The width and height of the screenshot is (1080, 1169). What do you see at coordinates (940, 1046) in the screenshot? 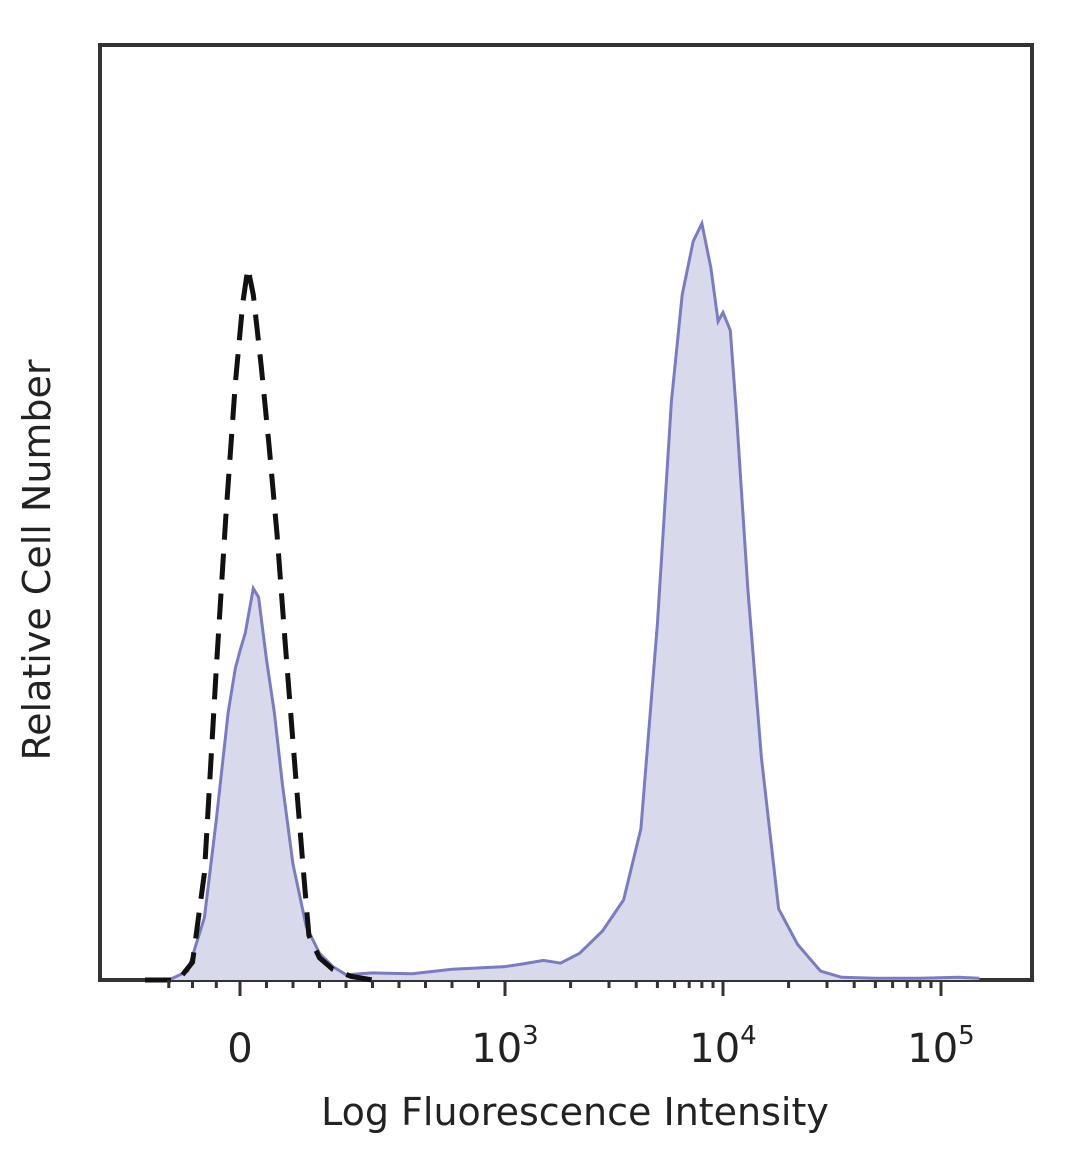
I see `x-tick-label: 10⁵` at bounding box center [940, 1046].